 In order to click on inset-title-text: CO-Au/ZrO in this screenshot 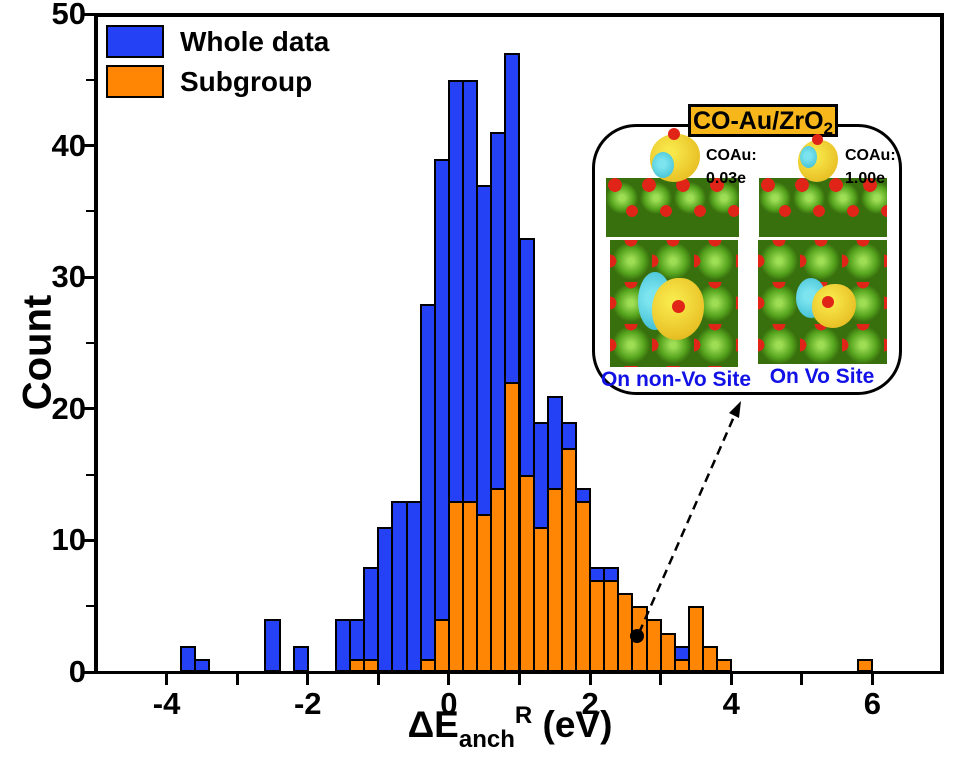, I will do `click(758, 121)`.